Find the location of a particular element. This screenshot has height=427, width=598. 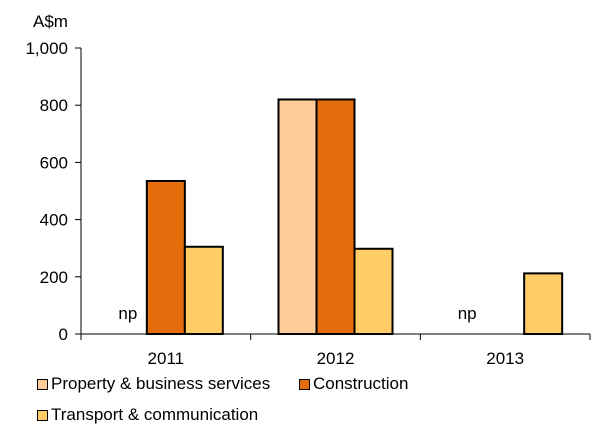

x-tick-label: 2013 is located at coordinates (505, 358).